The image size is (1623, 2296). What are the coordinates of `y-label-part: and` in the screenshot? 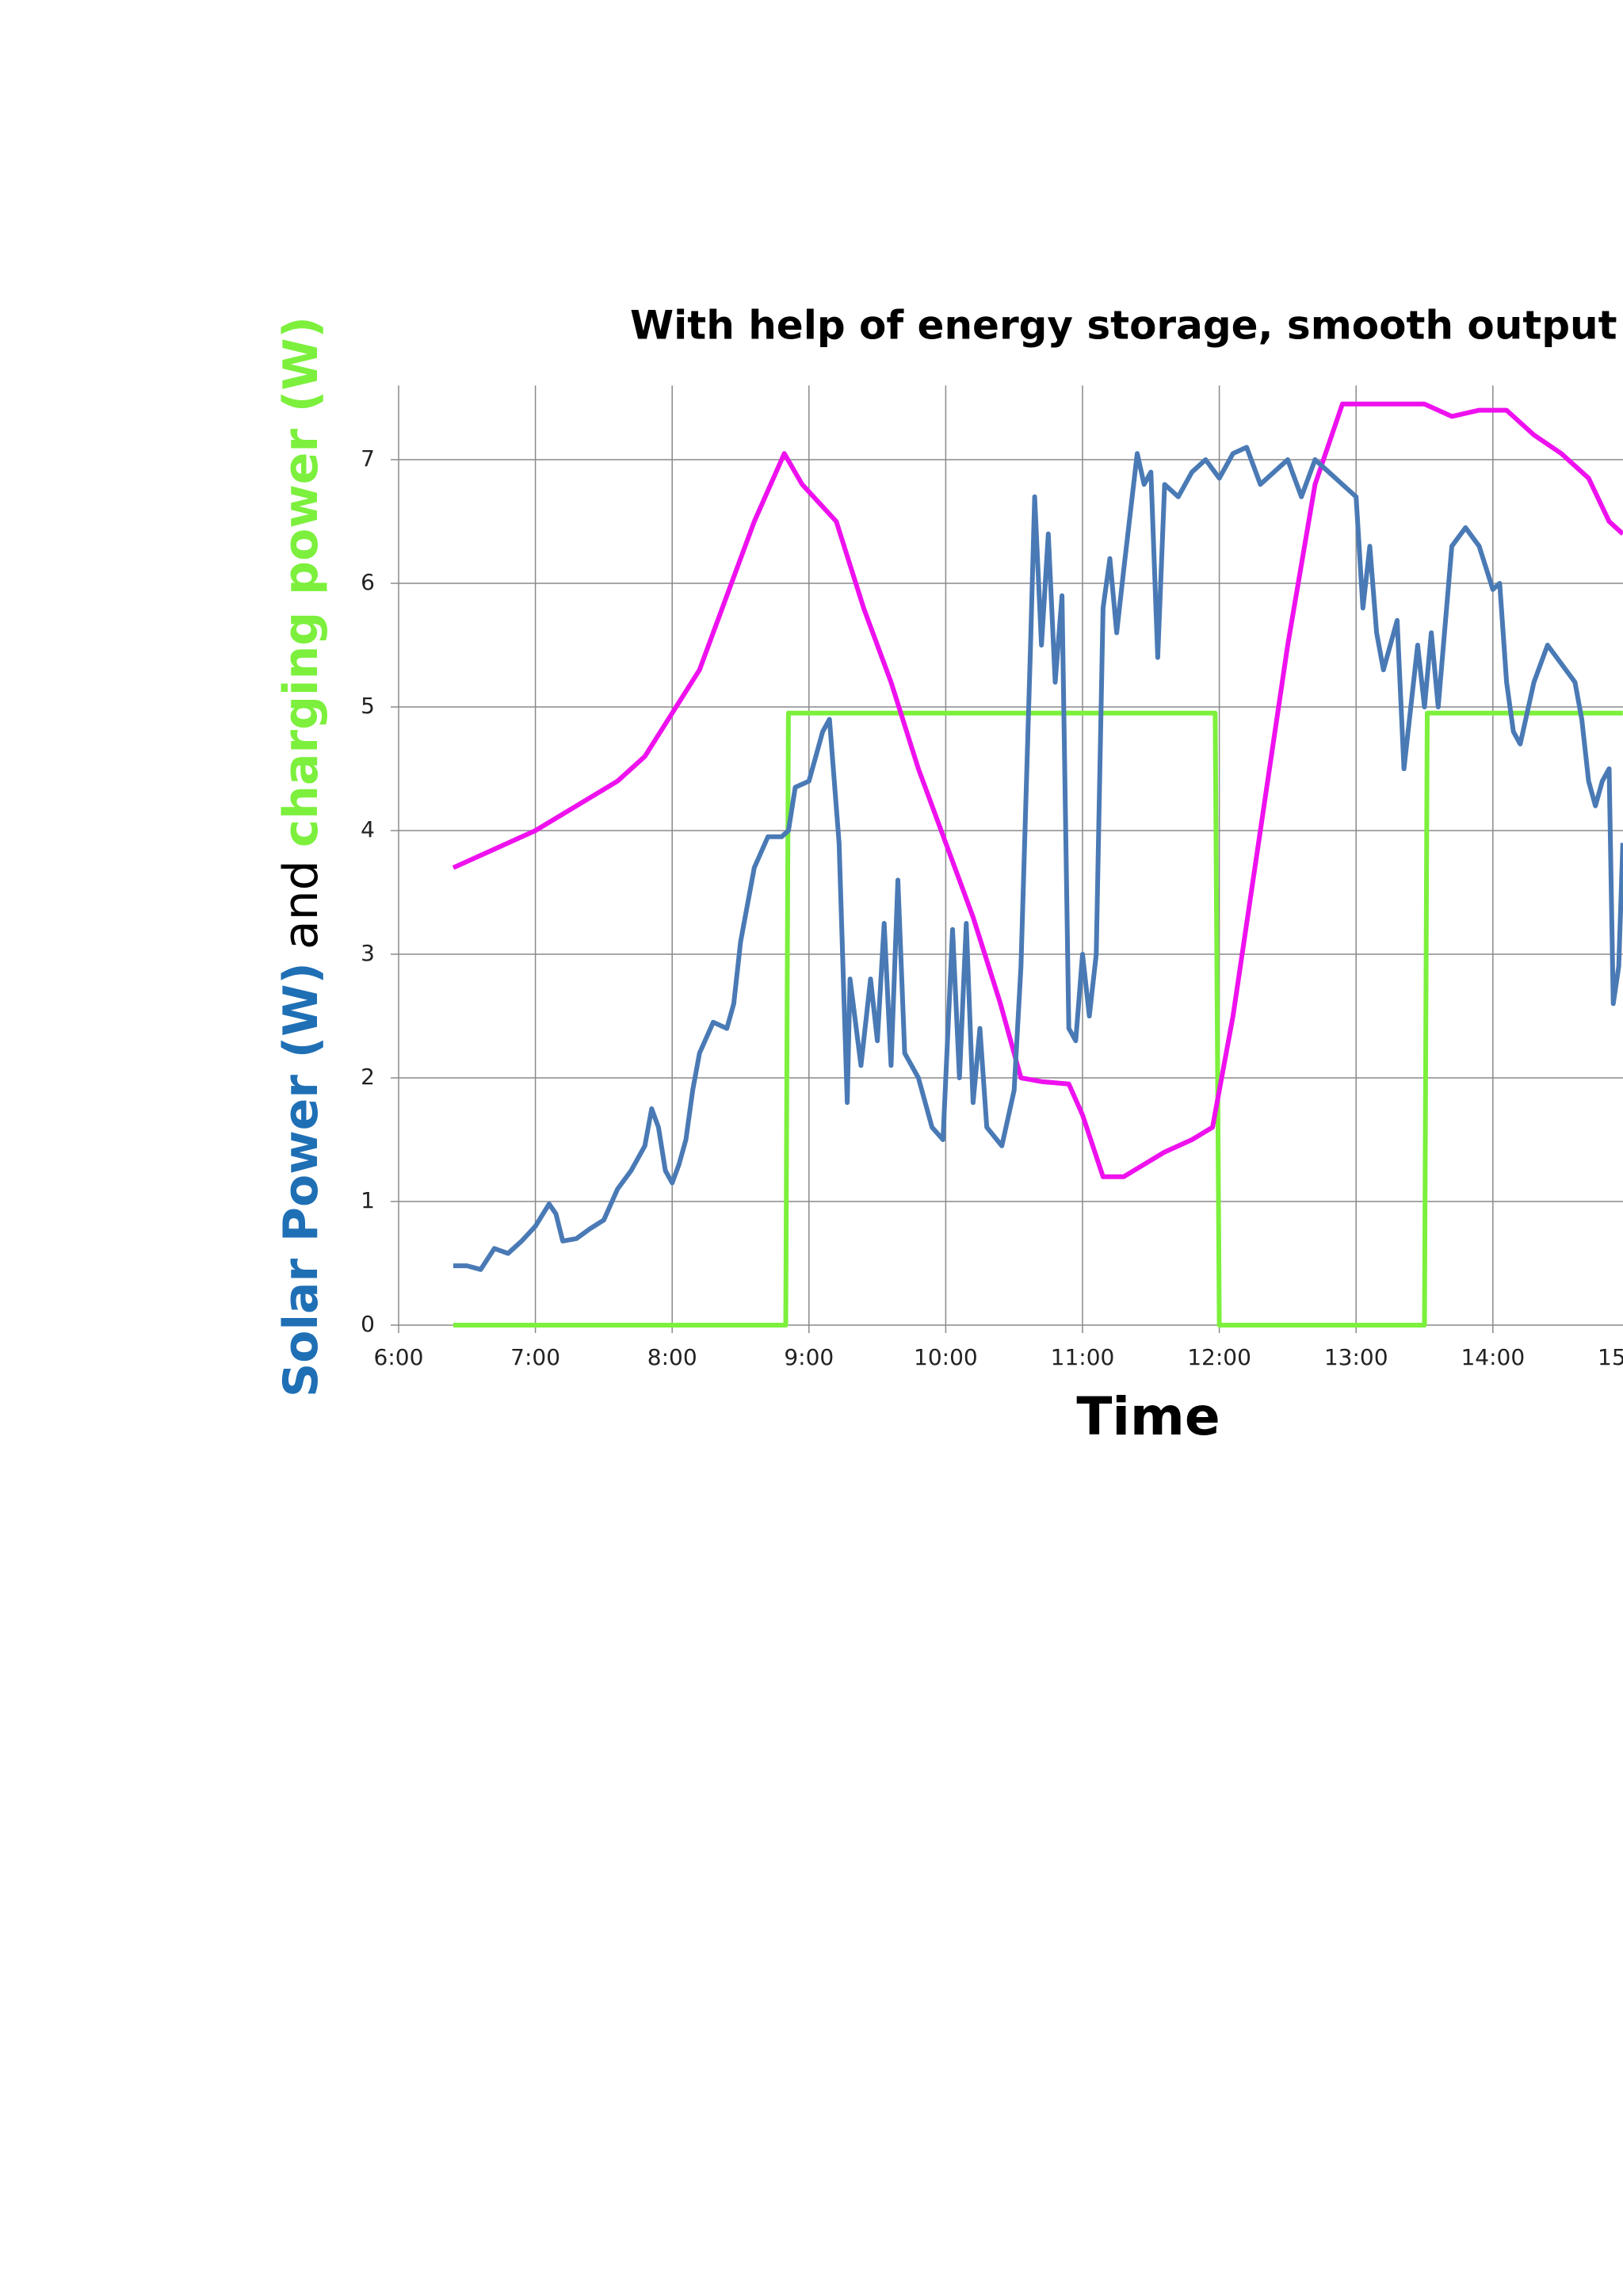 It's located at (301, 904).